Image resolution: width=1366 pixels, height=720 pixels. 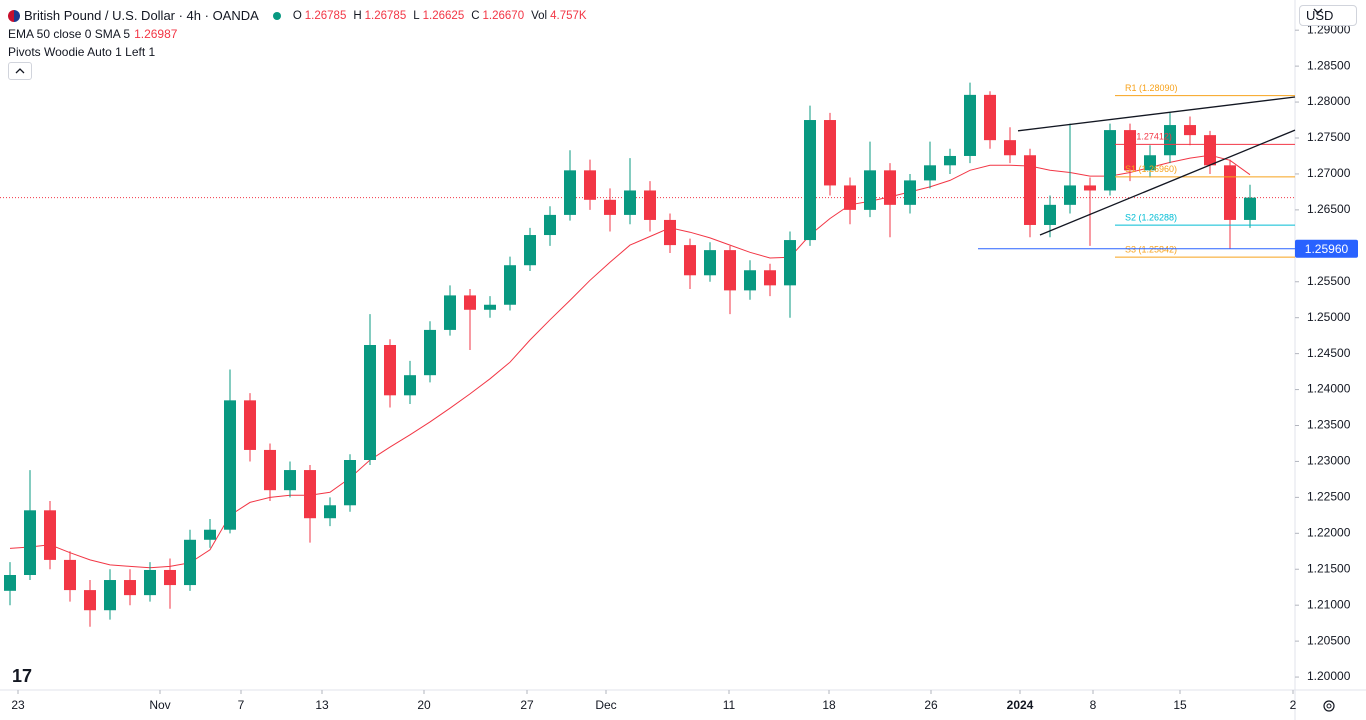 What do you see at coordinates (18, 705) in the screenshot?
I see `x-tick-label: 23` at bounding box center [18, 705].